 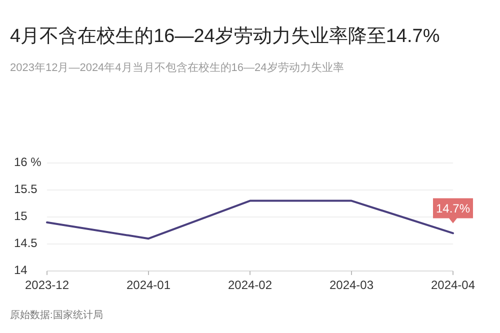 I want to click on y-tick-label: 15.5, so click(x=26, y=189).